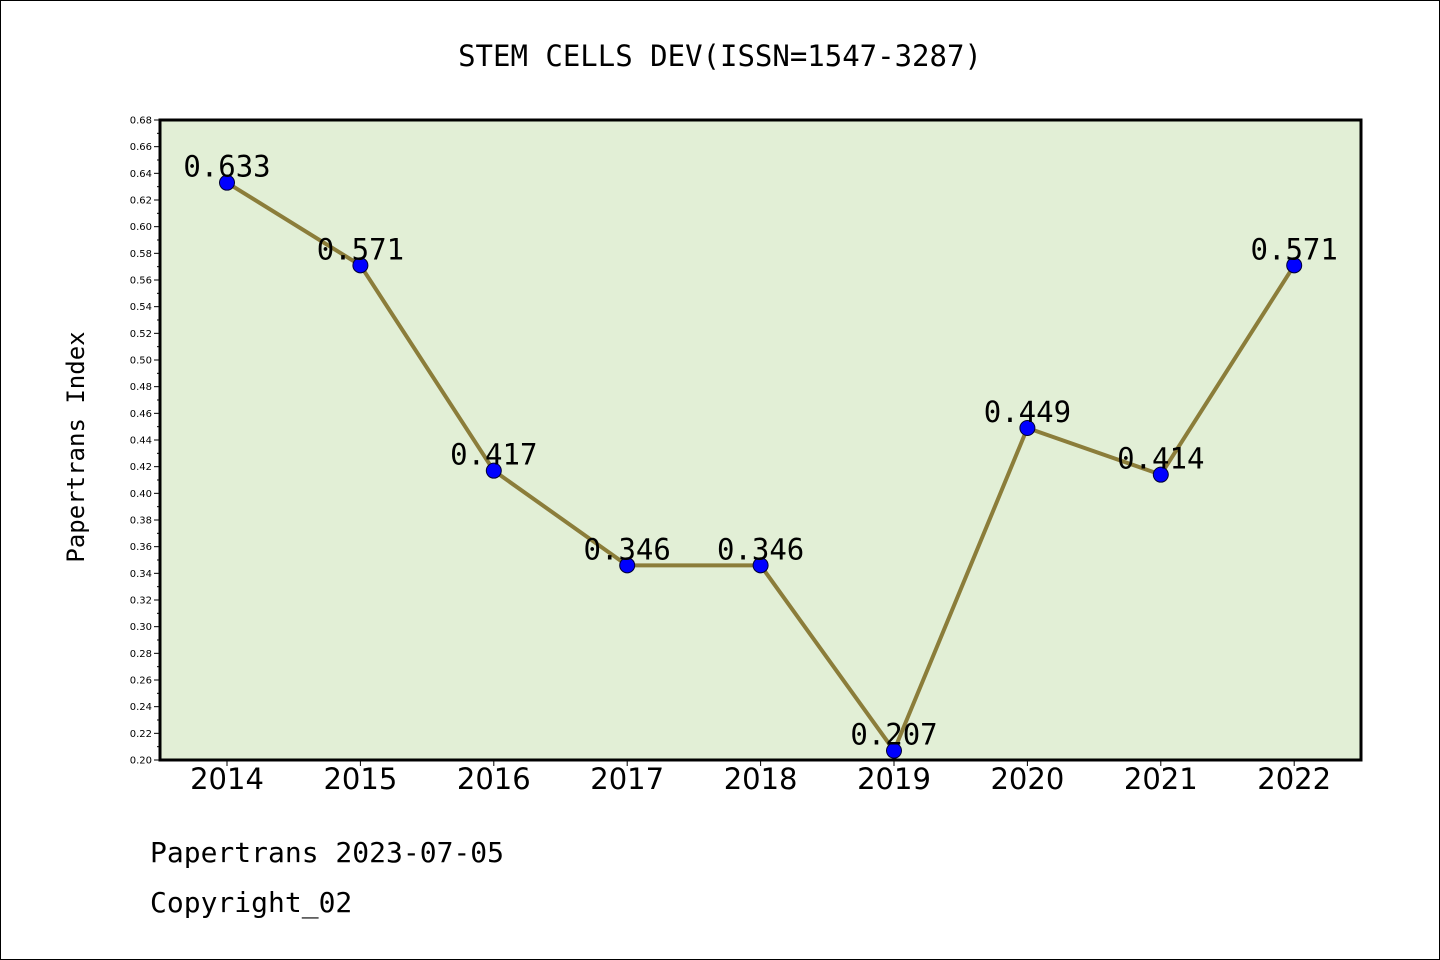  Describe the element at coordinates (1027, 412) in the screenshot. I see `data-label: 0.449` at that location.